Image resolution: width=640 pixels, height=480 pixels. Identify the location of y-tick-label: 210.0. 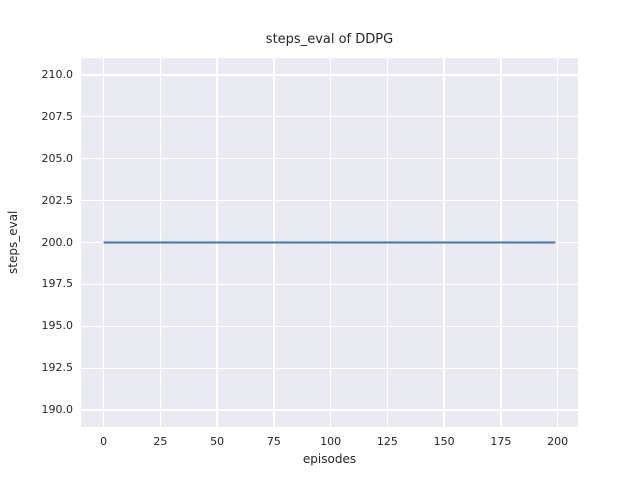
(57, 74).